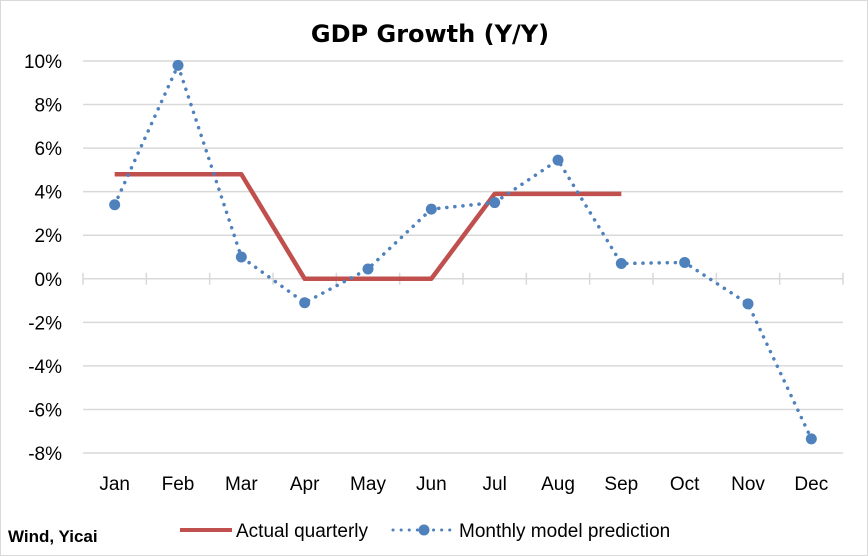  I want to click on x-axis, so click(463, 278).